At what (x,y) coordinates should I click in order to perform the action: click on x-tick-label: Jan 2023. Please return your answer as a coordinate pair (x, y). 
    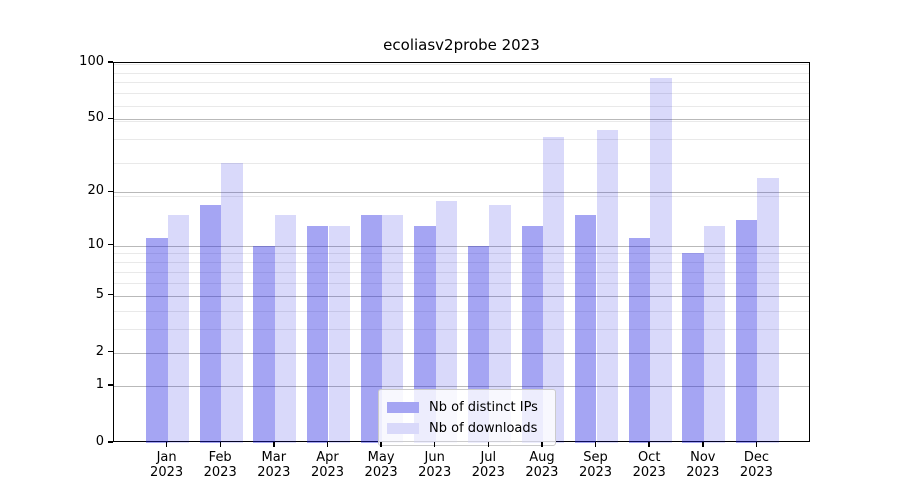
    Looking at the image, I should click on (167, 465).